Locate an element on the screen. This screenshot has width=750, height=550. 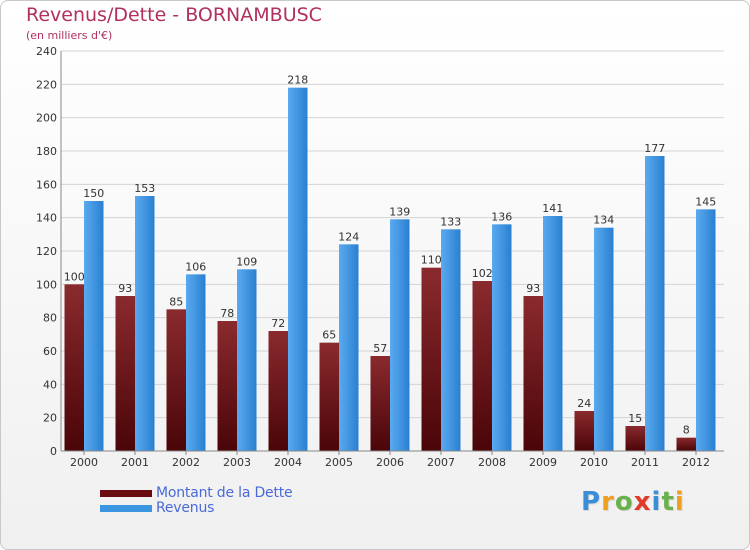
data-label: 15 is located at coordinates (635, 418).